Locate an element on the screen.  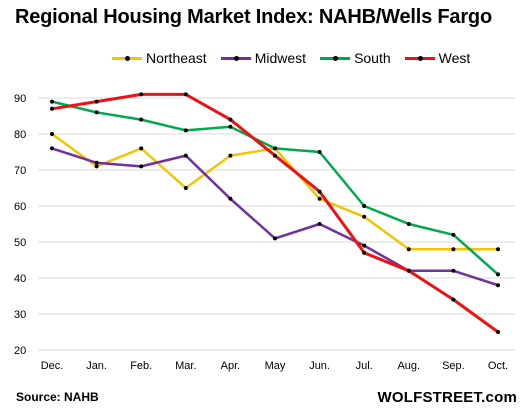
x-tick-label-1: Jan. is located at coordinates (96, 366).